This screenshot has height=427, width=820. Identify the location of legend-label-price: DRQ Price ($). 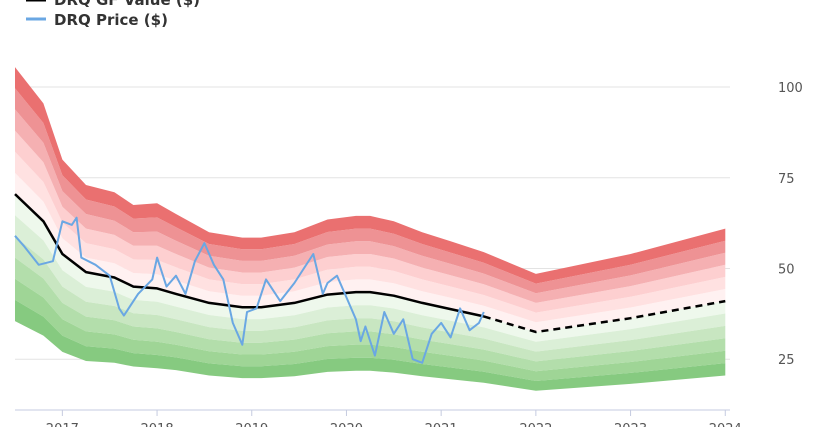
(111, 20).